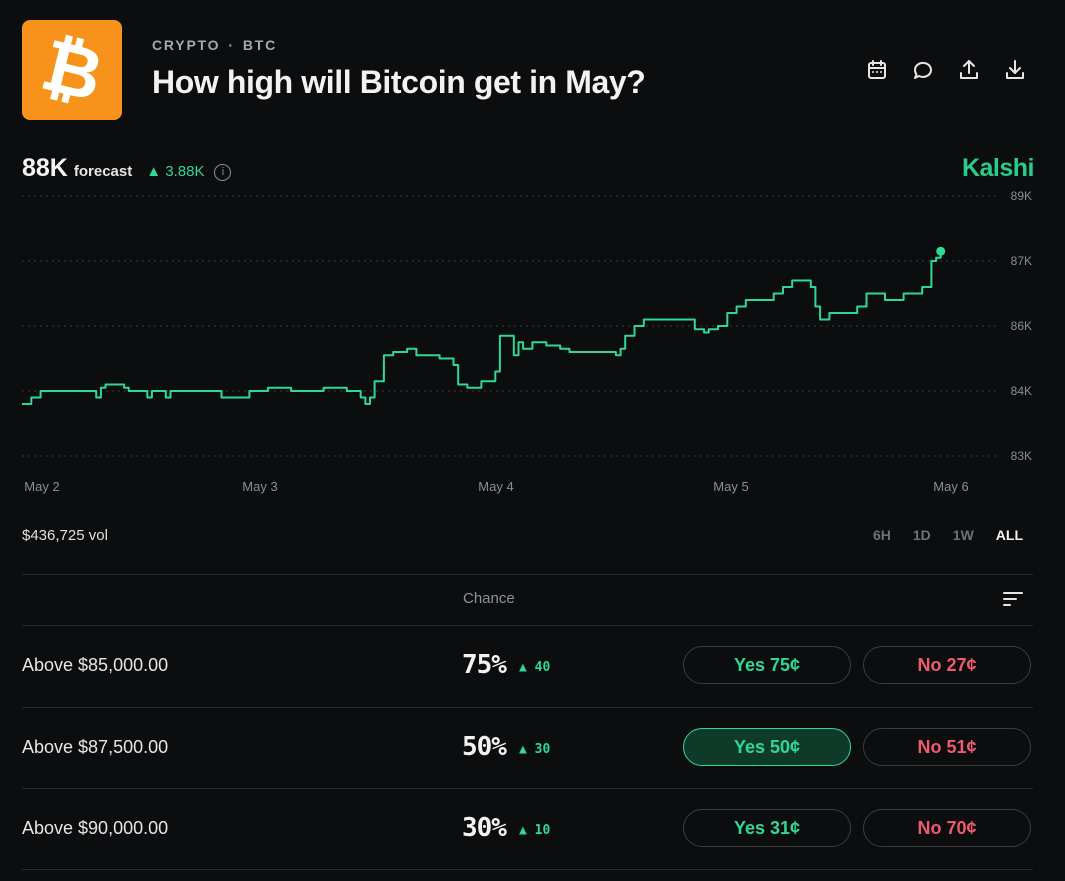  I want to click on x-tick-label: May 2, so click(41, 486).